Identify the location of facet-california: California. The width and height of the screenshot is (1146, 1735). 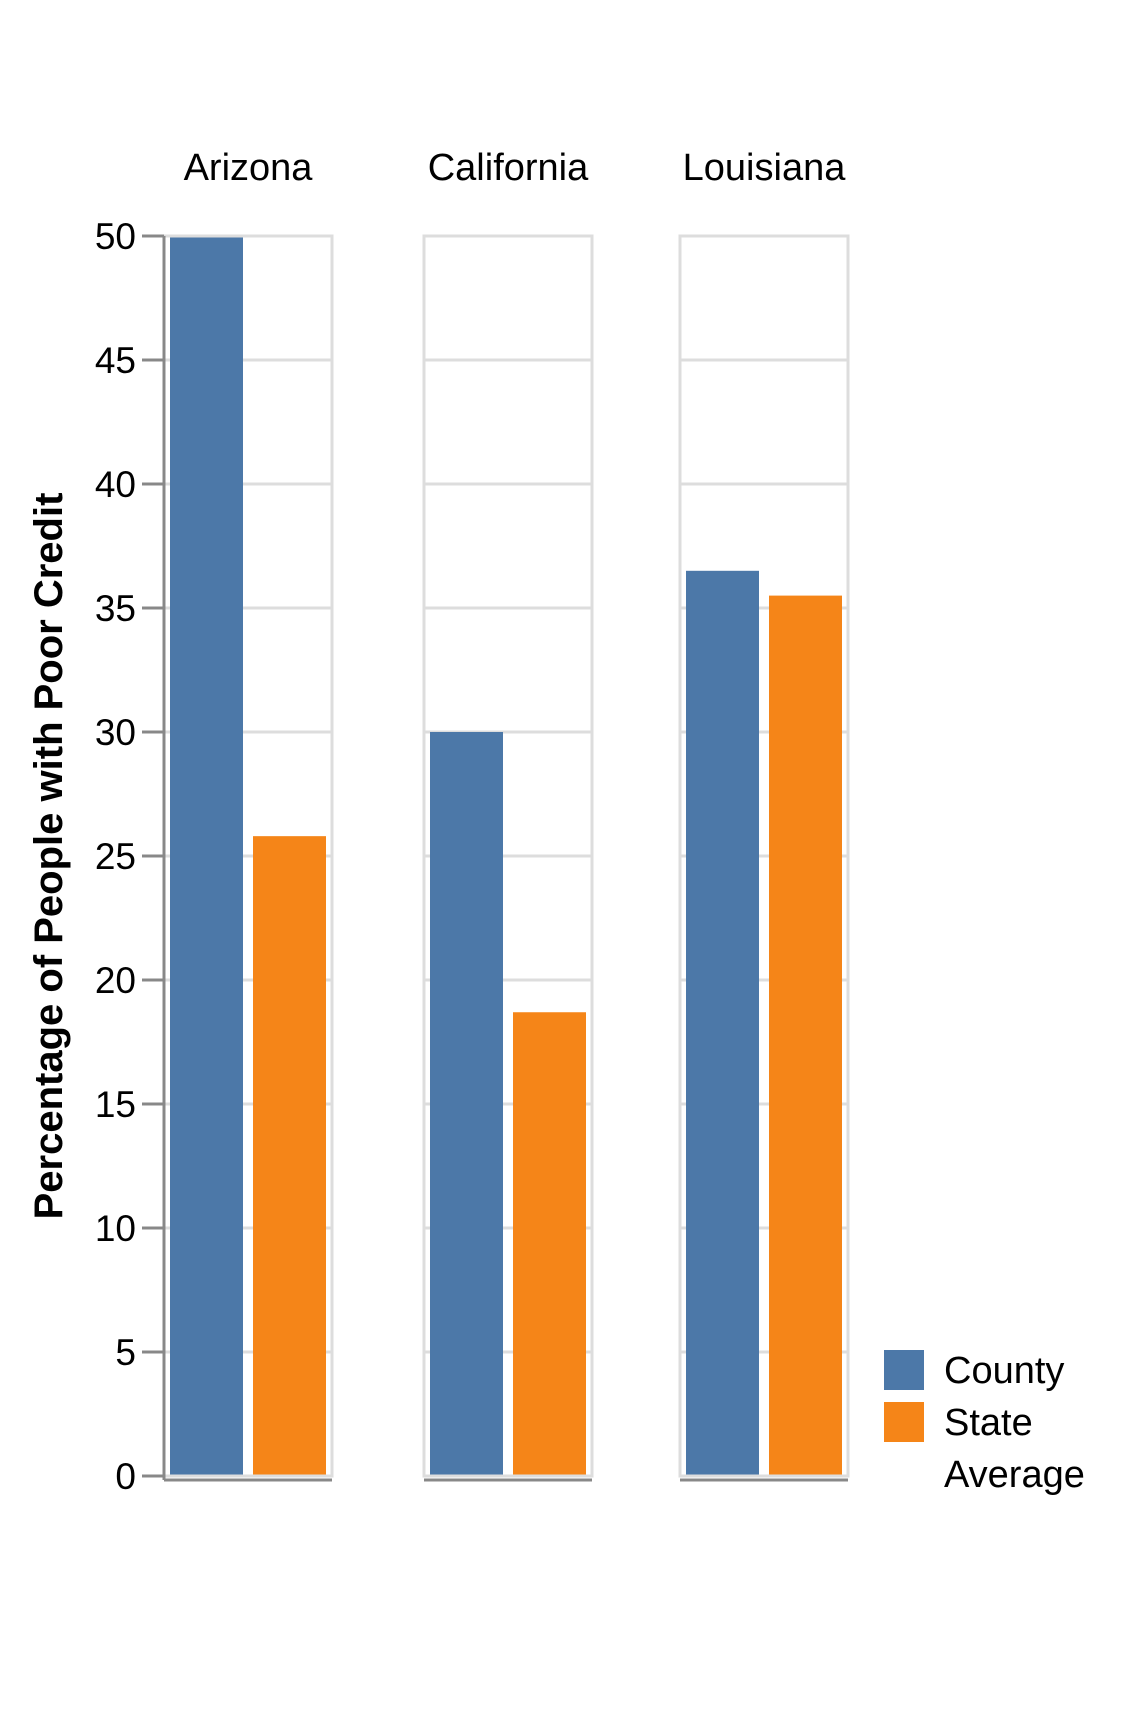
(508, 814).